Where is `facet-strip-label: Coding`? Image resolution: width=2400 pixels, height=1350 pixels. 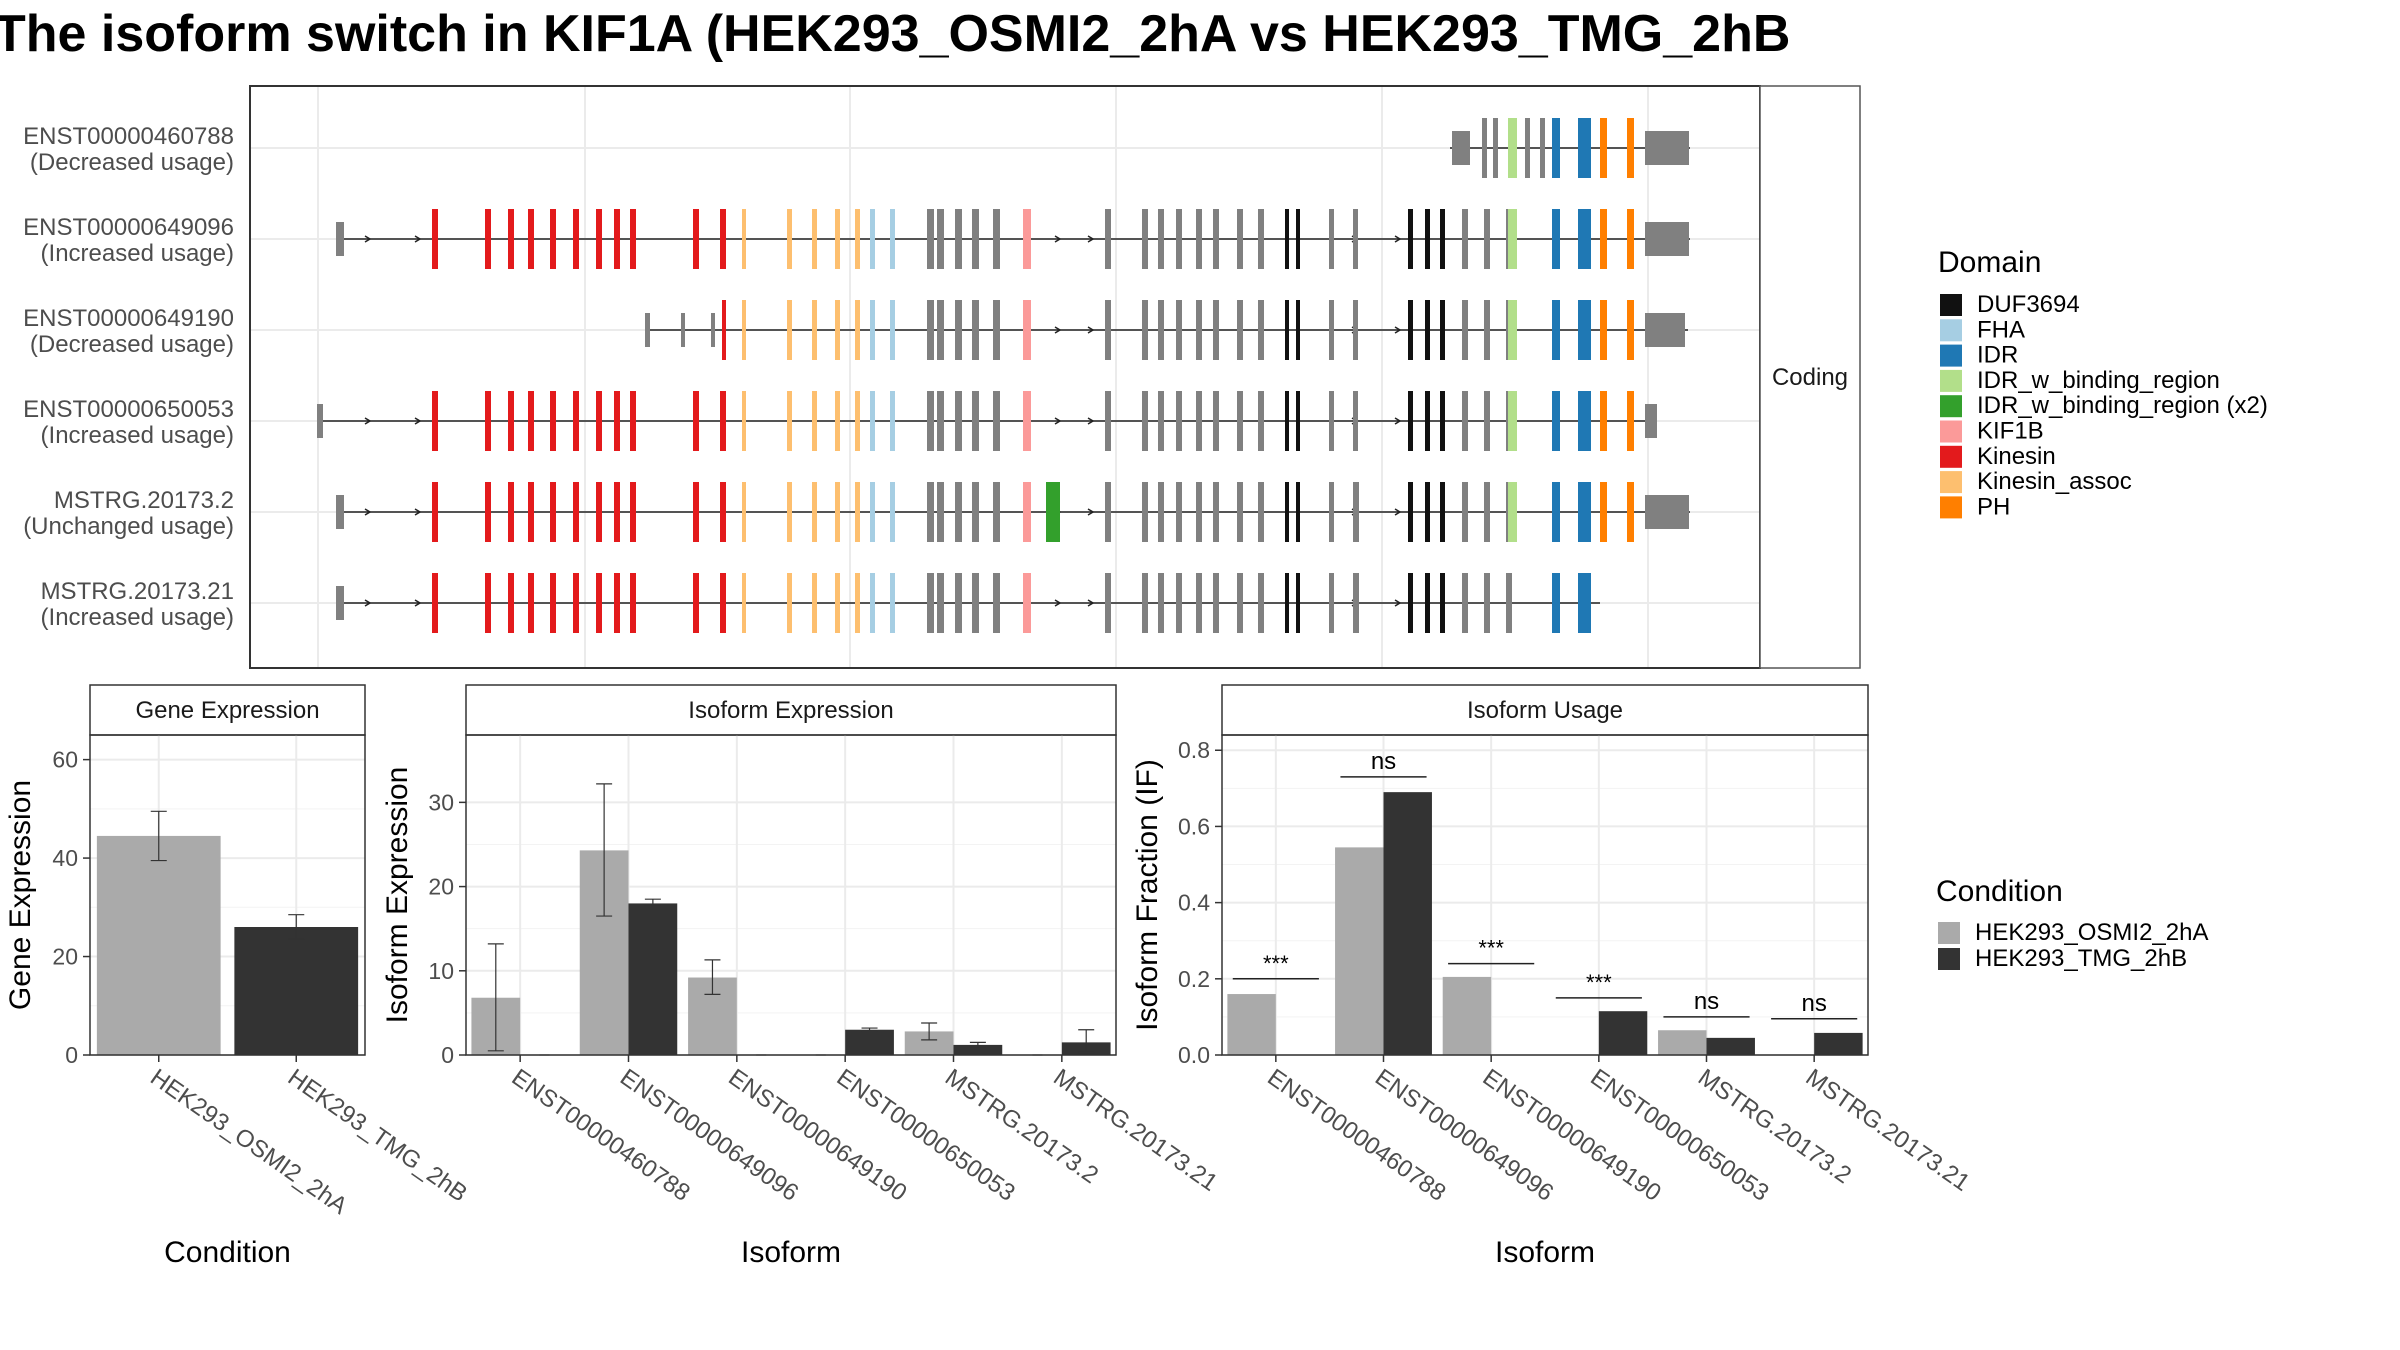
facet-strip-label: Coding is located at coordinates (1810, 377).